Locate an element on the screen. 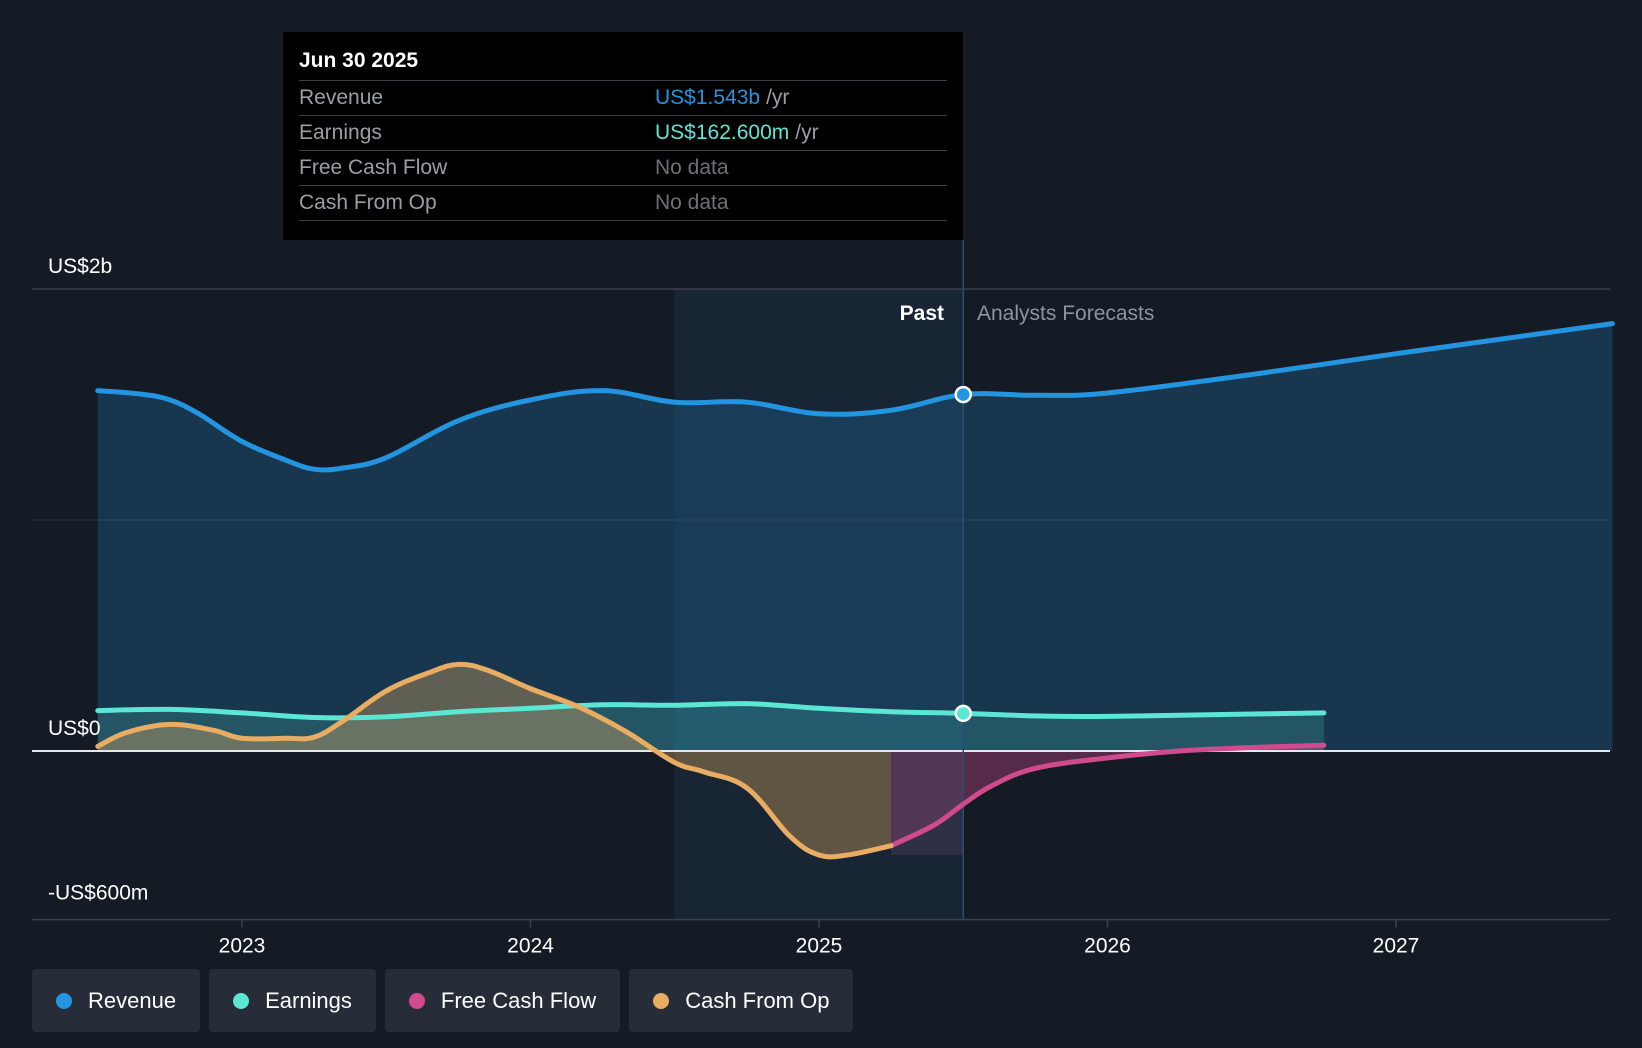 Image resolution: width=1642 pixels, height=1048 pixels. cash-from-op-dot-icon is located at coordinates (661, 1000).